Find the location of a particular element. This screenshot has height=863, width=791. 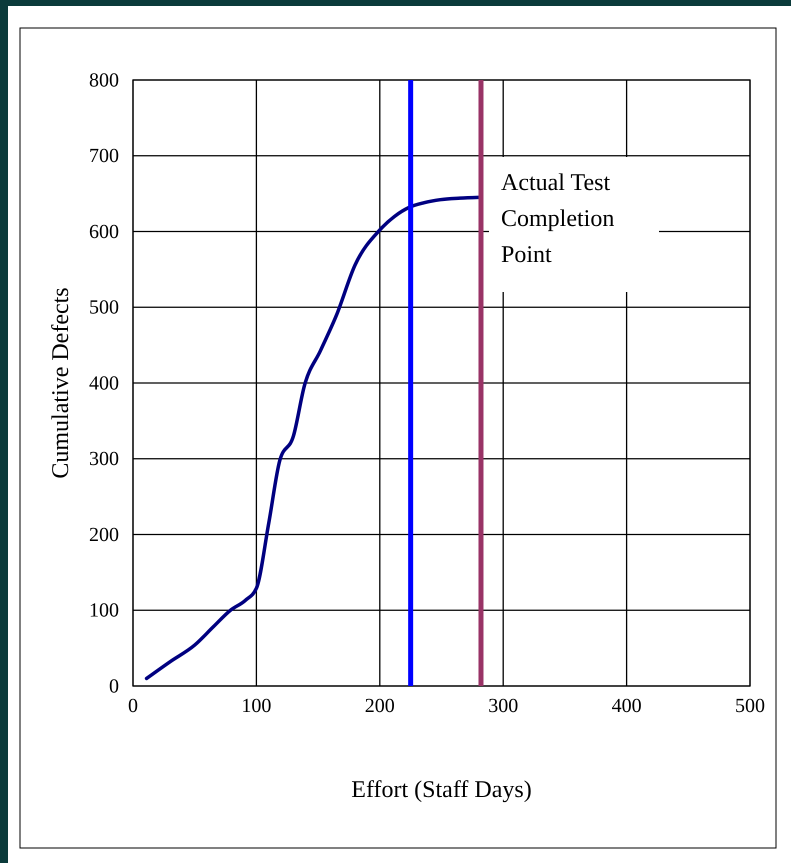

y-tick-label: 500 is located at coordinates (104, 307).